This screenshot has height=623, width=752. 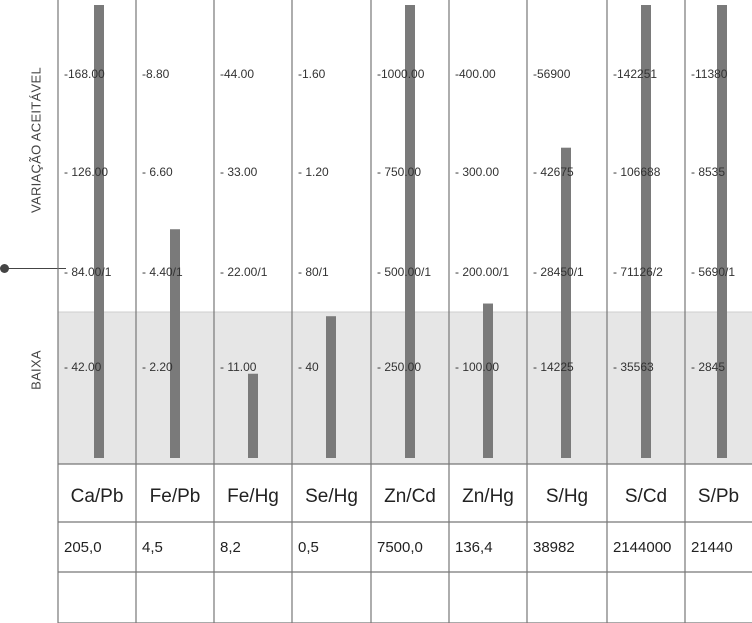 I want to click on scale-label: - 100.00, so click(x=477, y=367).